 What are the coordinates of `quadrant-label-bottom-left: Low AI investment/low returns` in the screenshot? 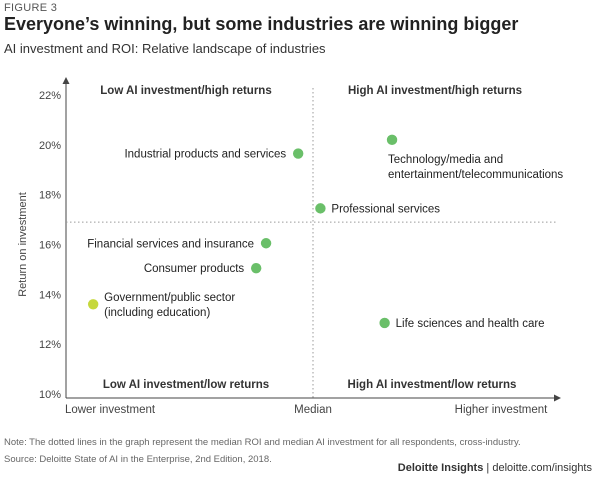 It's located at (186, 385).